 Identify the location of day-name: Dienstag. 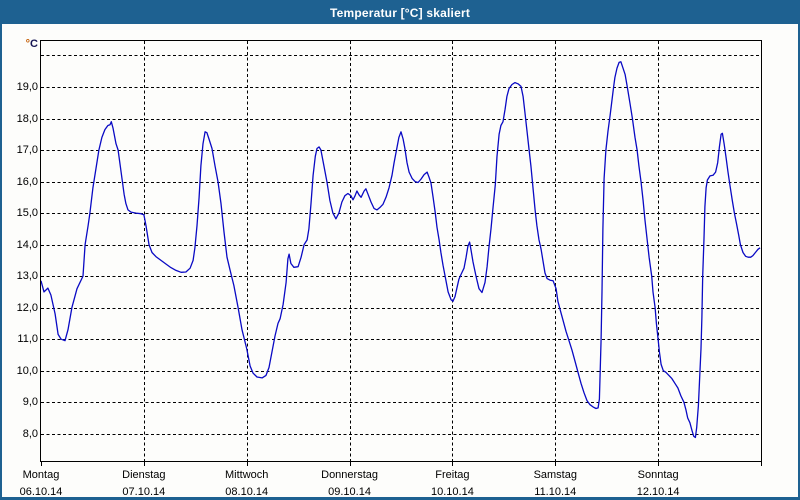
(144, 475).